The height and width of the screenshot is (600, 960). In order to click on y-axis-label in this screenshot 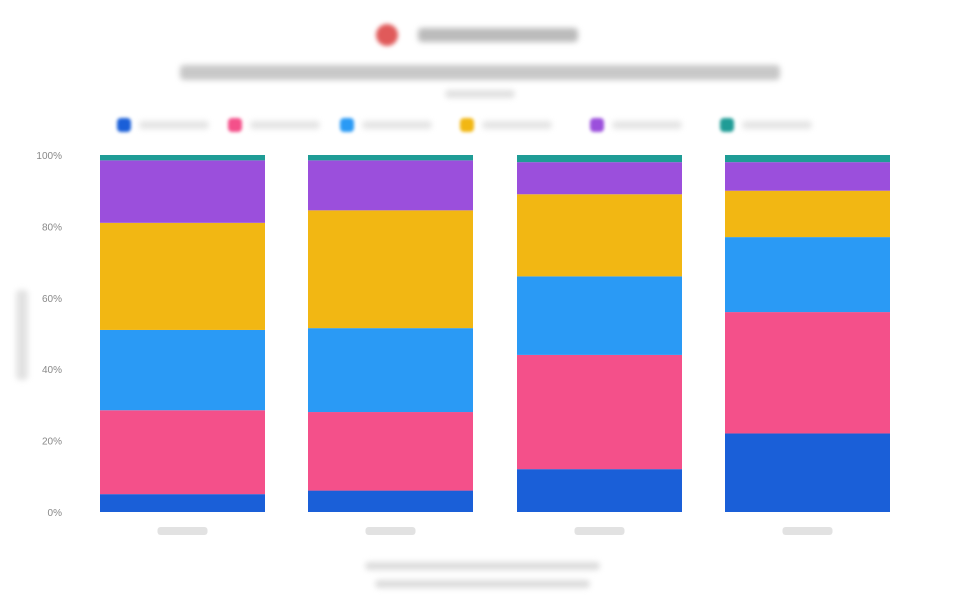, I will do `click(22, 335)`.